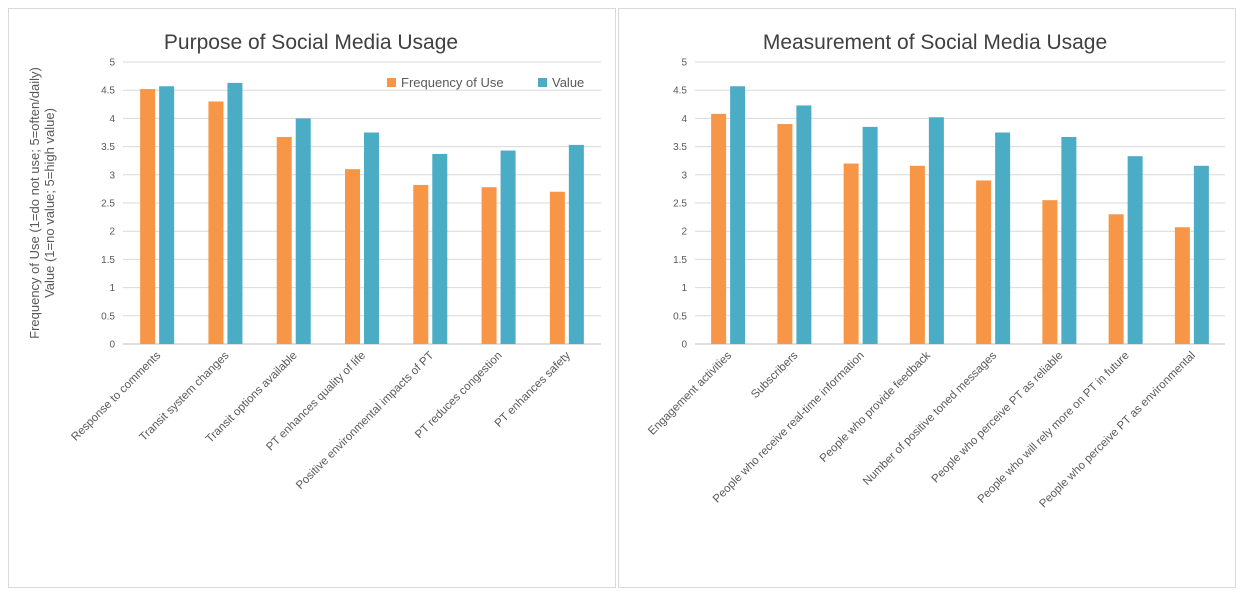 The image size is (1244, 598). I want to click on x-category-label: People who receive real-time information, so click(789, 428).